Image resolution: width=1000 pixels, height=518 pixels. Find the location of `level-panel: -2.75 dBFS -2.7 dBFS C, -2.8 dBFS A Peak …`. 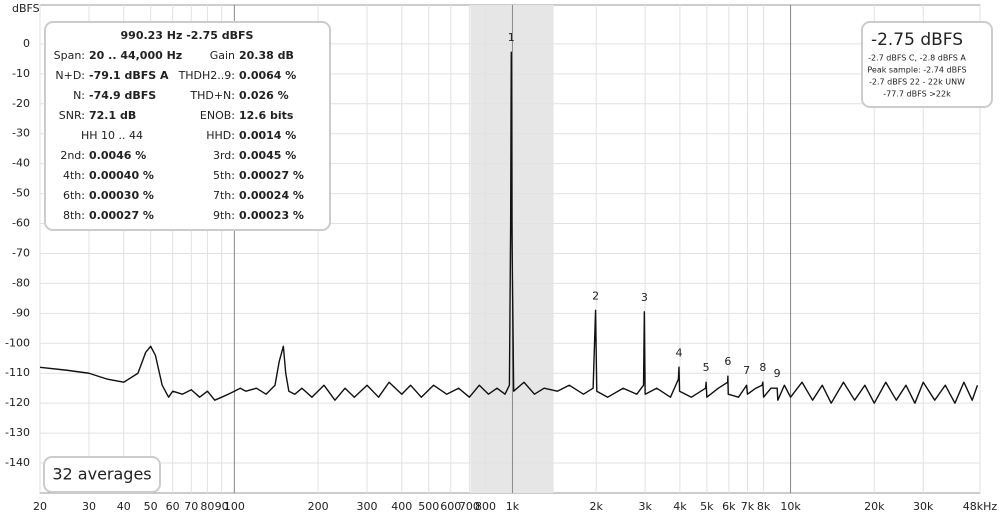

level-panel: -2.75 dBFS -2.7 dBFS C, -2.8 dBFS A Peak … is located at coordinates (927, 64).